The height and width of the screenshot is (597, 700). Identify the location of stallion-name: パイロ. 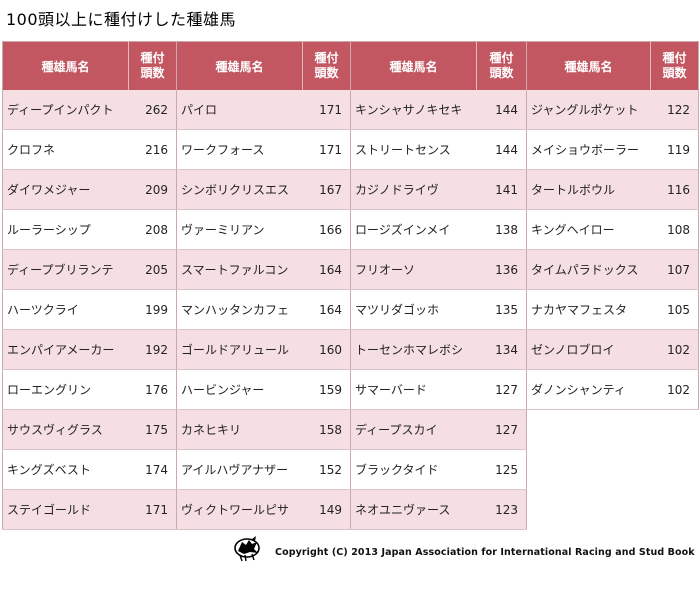
(239, 110).